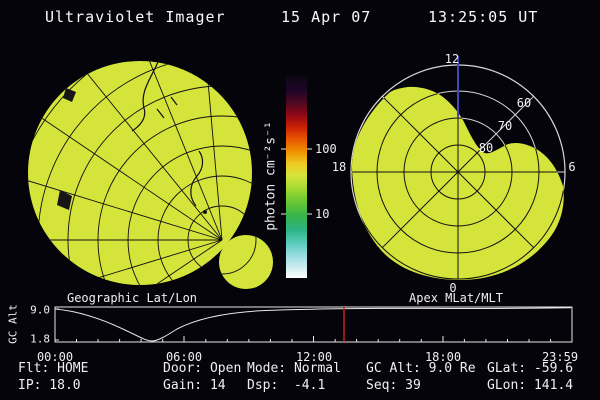 This screenshot has height=400, width=600. Describe the element at coordinates (314, 357) in the screenshot. I see `xtick-1200: 12:00` at that location.